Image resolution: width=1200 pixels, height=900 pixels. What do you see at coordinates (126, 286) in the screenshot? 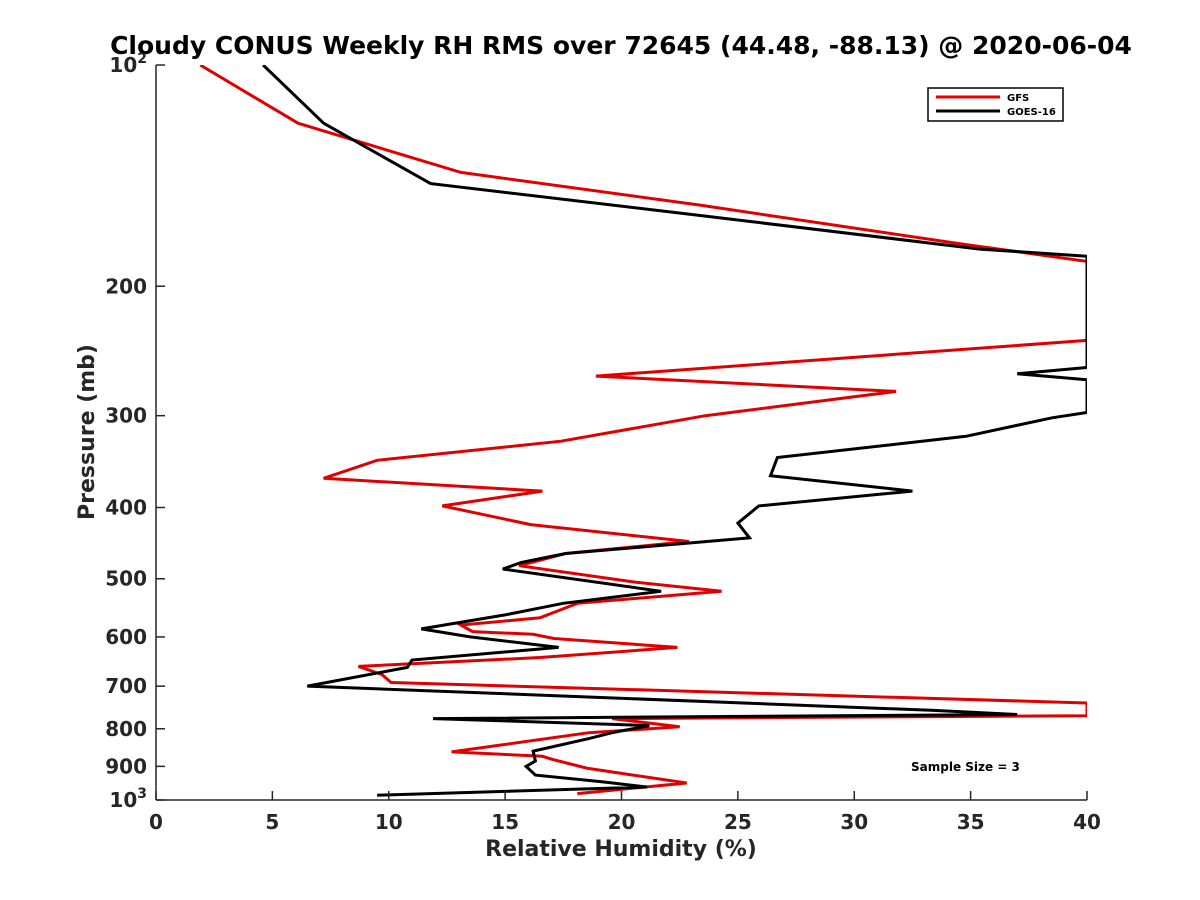
I see `y-tick-label: 200` at bounding box center [126, 286].